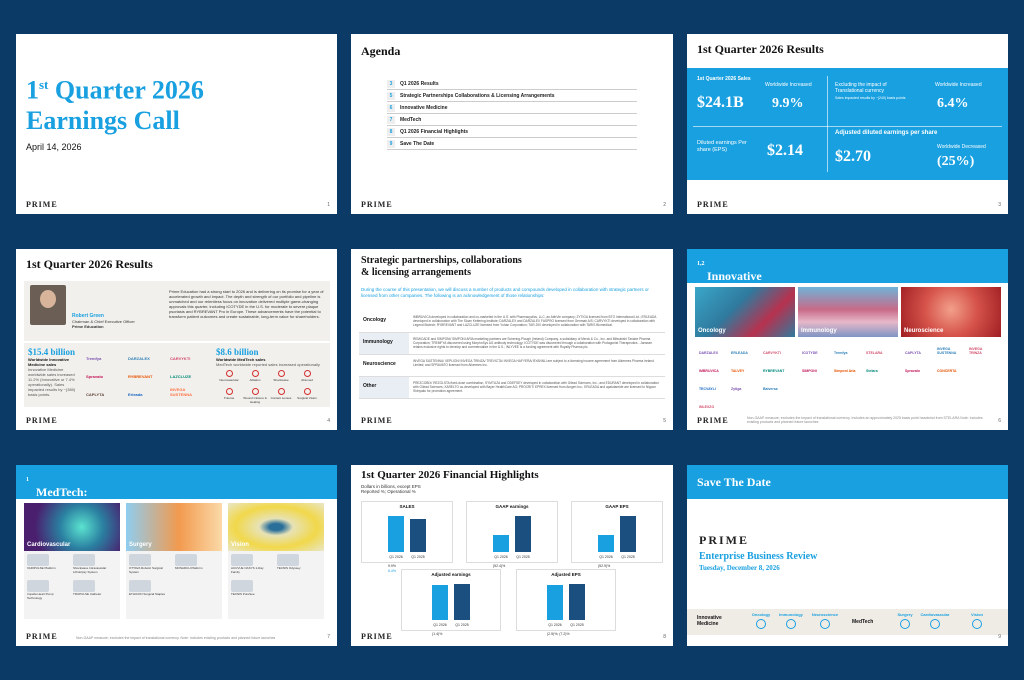  I want to click on slide-title: 1st Quarter 2026 Financial Highlights, so click(450, 475).